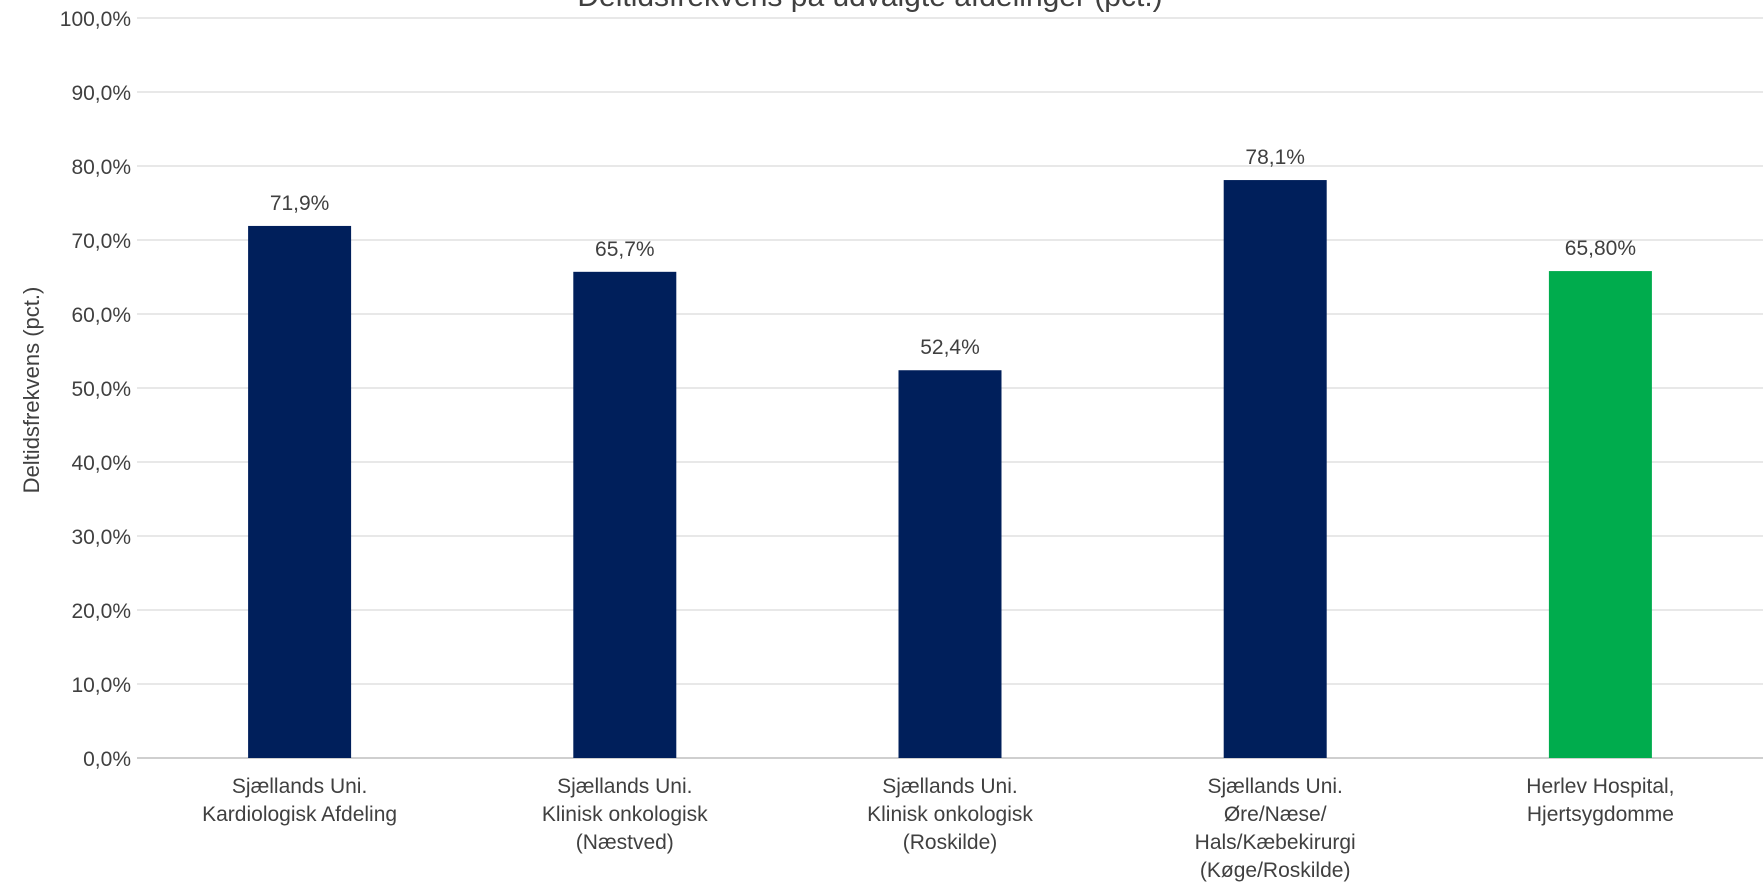  What do you see at coordinates (625, 842) in the screenshot?
I see `x-tick-label-line: (Næstved)` at bounding box center [625, 842].